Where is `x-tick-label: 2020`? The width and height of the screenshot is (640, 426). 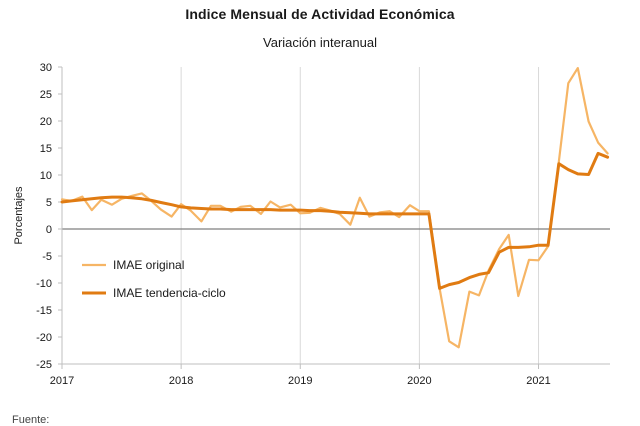 x-tick-label: 2020 is located at coordinates (419, 381).